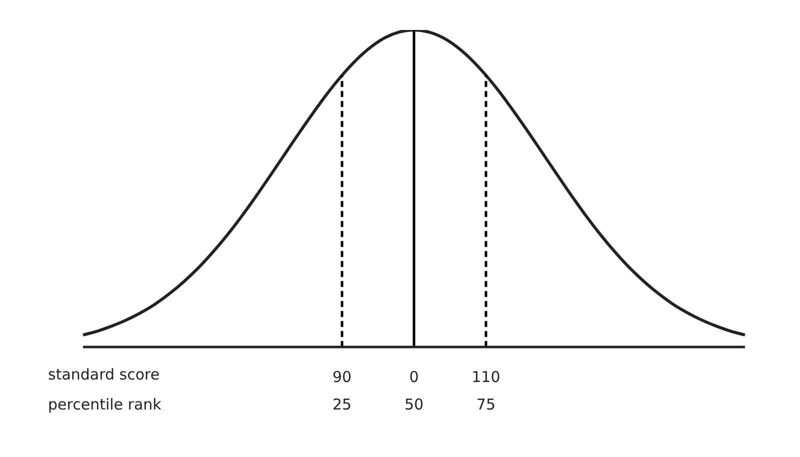  What do you see at coordinates (105, 404) in the screenshot?
I see `text: percentile rank` at bounding box center [105, 404].